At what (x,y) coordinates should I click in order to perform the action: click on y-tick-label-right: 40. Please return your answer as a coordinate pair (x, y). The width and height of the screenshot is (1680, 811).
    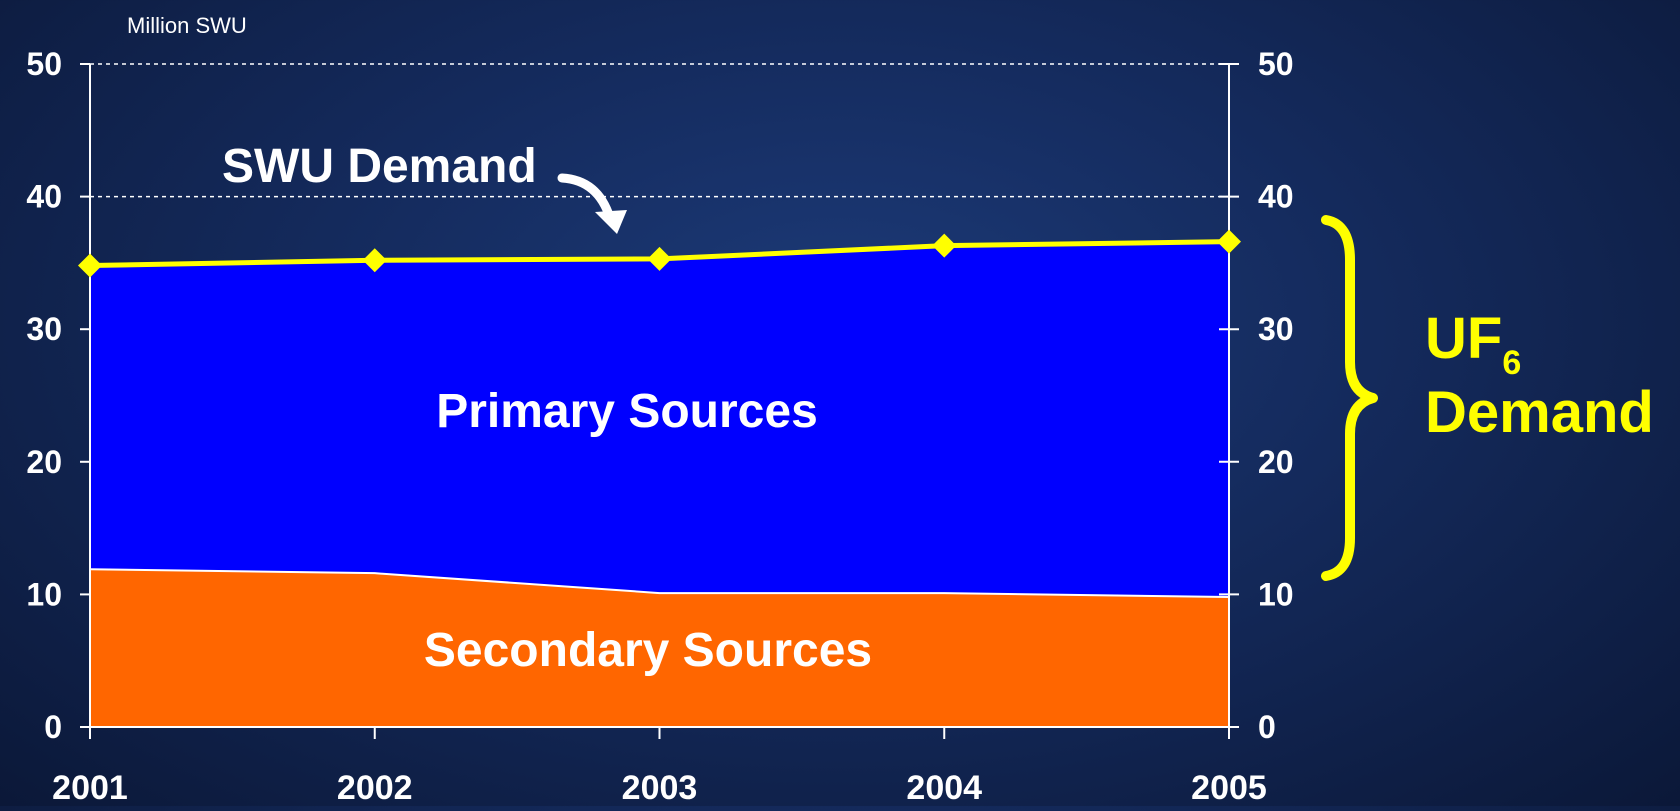
    Looking at the image, I should click on (1276, 197).